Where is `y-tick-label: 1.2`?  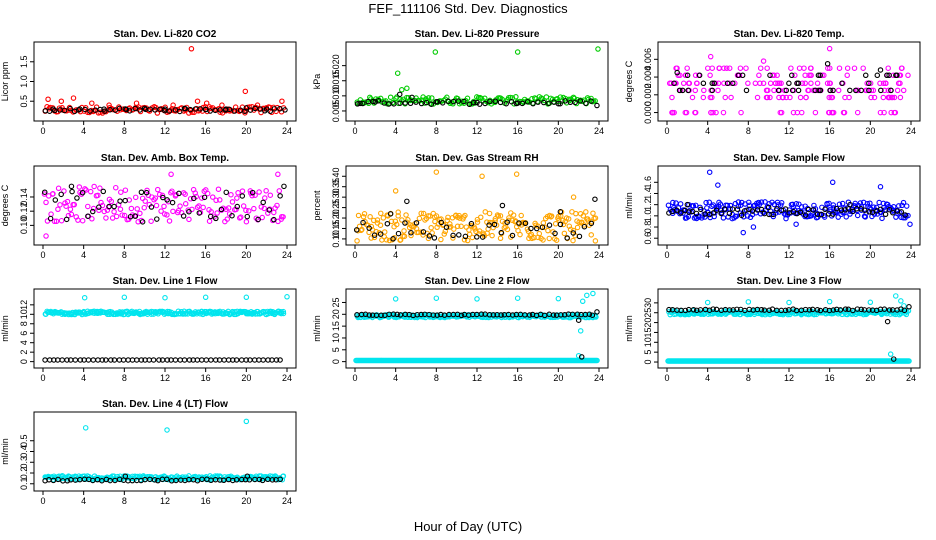 y-tick-label: 1.2 is located at coordinates (648, 204).